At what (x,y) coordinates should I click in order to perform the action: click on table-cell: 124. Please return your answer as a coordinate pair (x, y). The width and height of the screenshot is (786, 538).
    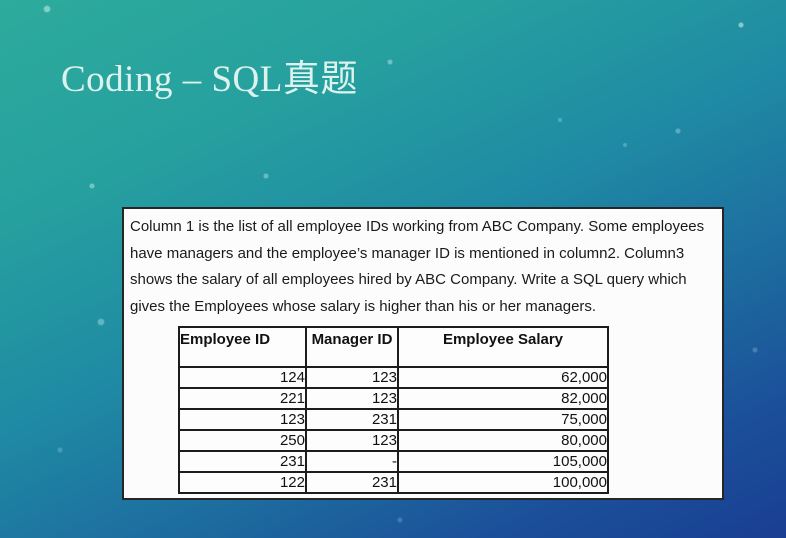
    Looking at the image, I should click on (242, 377).